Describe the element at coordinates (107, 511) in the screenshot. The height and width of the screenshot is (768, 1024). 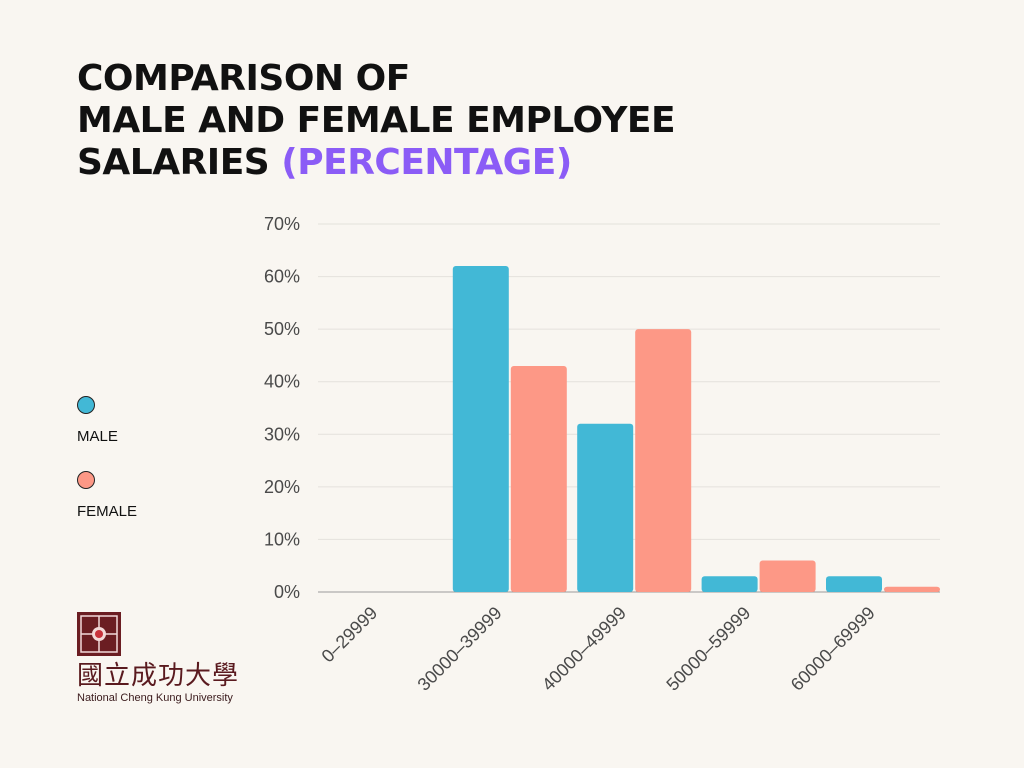
I see `legend-label-female: FEMALE` at that location.